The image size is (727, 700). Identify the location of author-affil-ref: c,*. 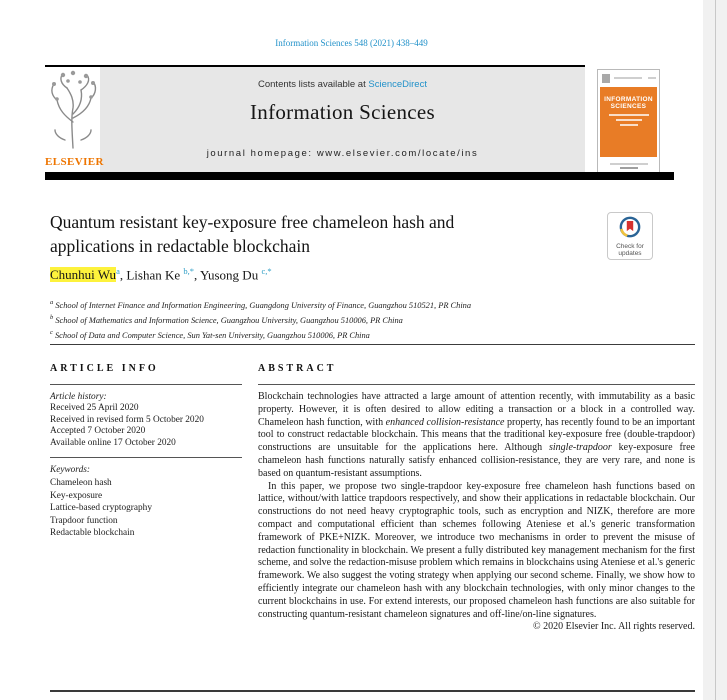
(266, 271).